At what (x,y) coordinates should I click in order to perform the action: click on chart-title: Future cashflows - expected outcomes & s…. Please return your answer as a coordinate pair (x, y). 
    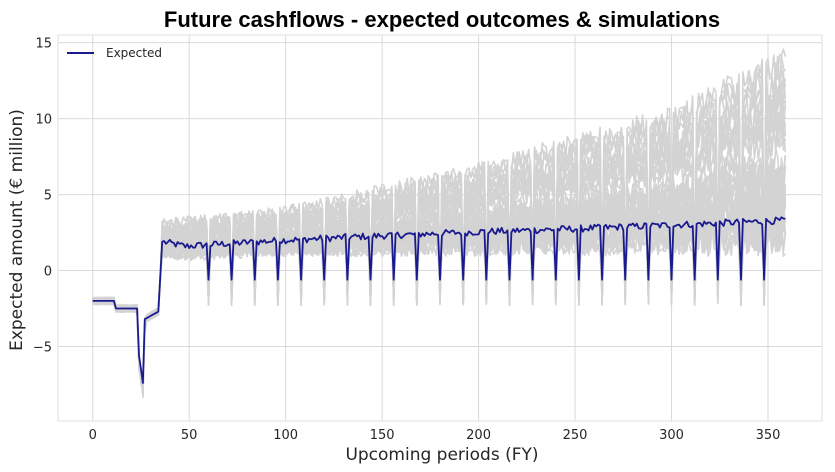
    Looking at the image, I should click on (442, 19).